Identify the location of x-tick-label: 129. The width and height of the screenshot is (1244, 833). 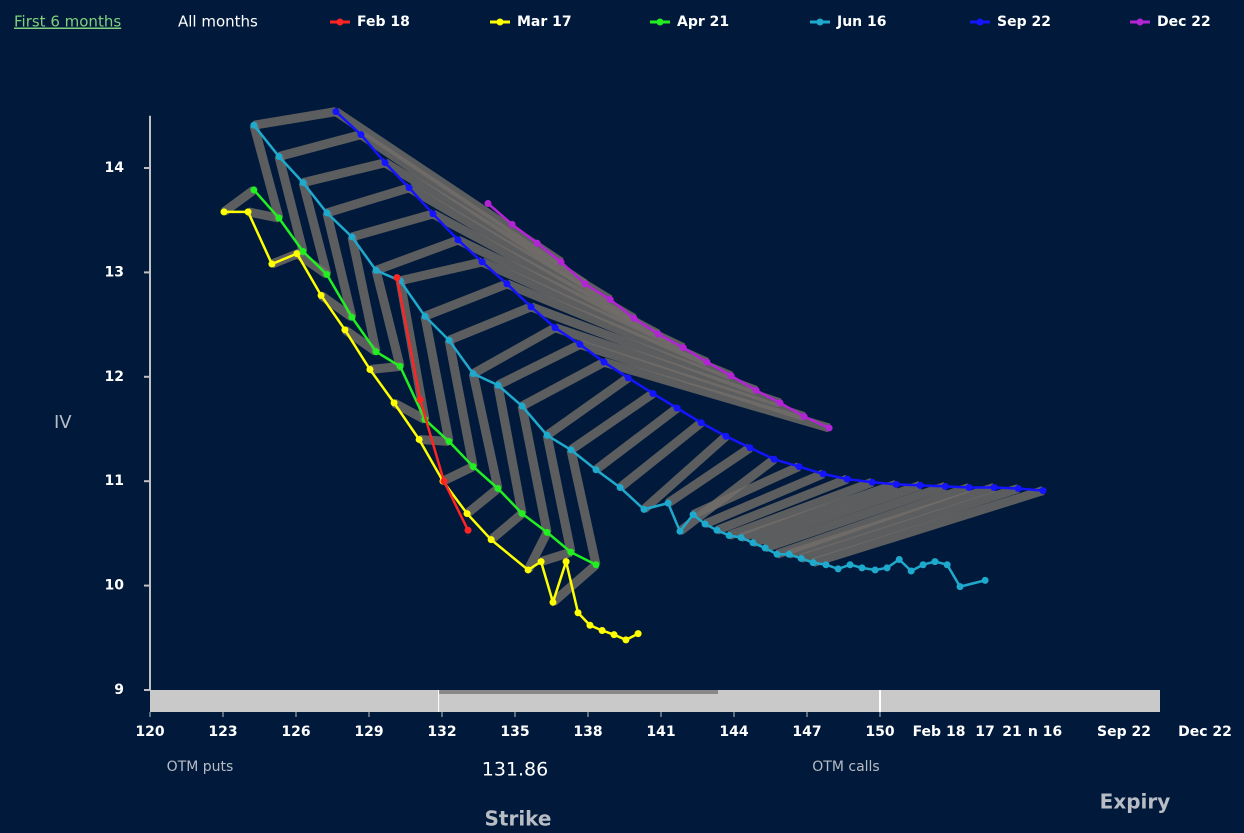
(368, 732).